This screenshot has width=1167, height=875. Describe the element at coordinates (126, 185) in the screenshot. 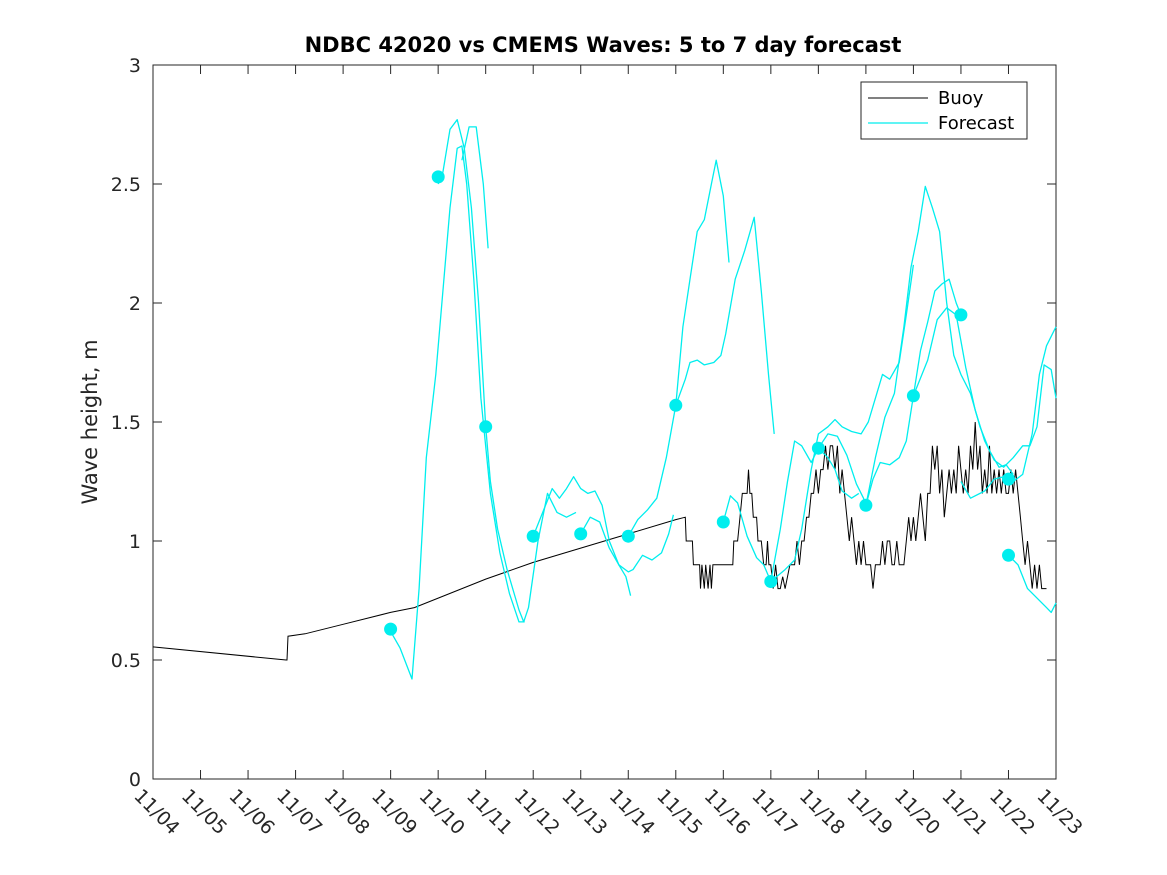

I see `y-tick-label-5: 2.5` at that location.